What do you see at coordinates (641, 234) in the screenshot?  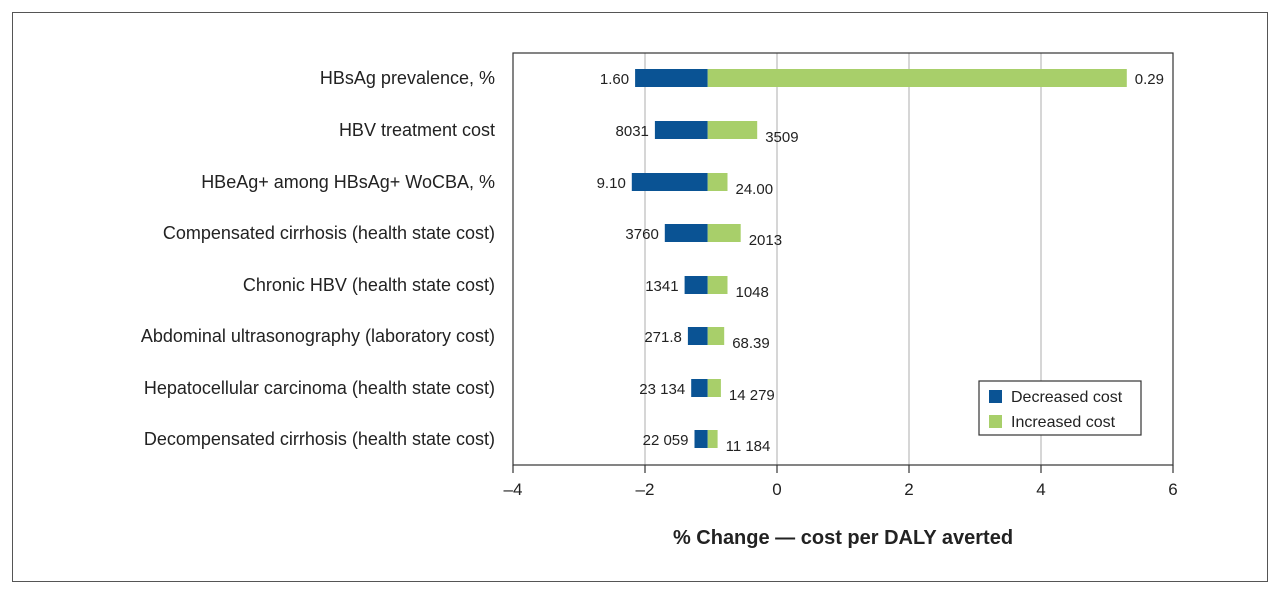 I see `decreased-value-label: 3760` at bounding box center [641, 234].